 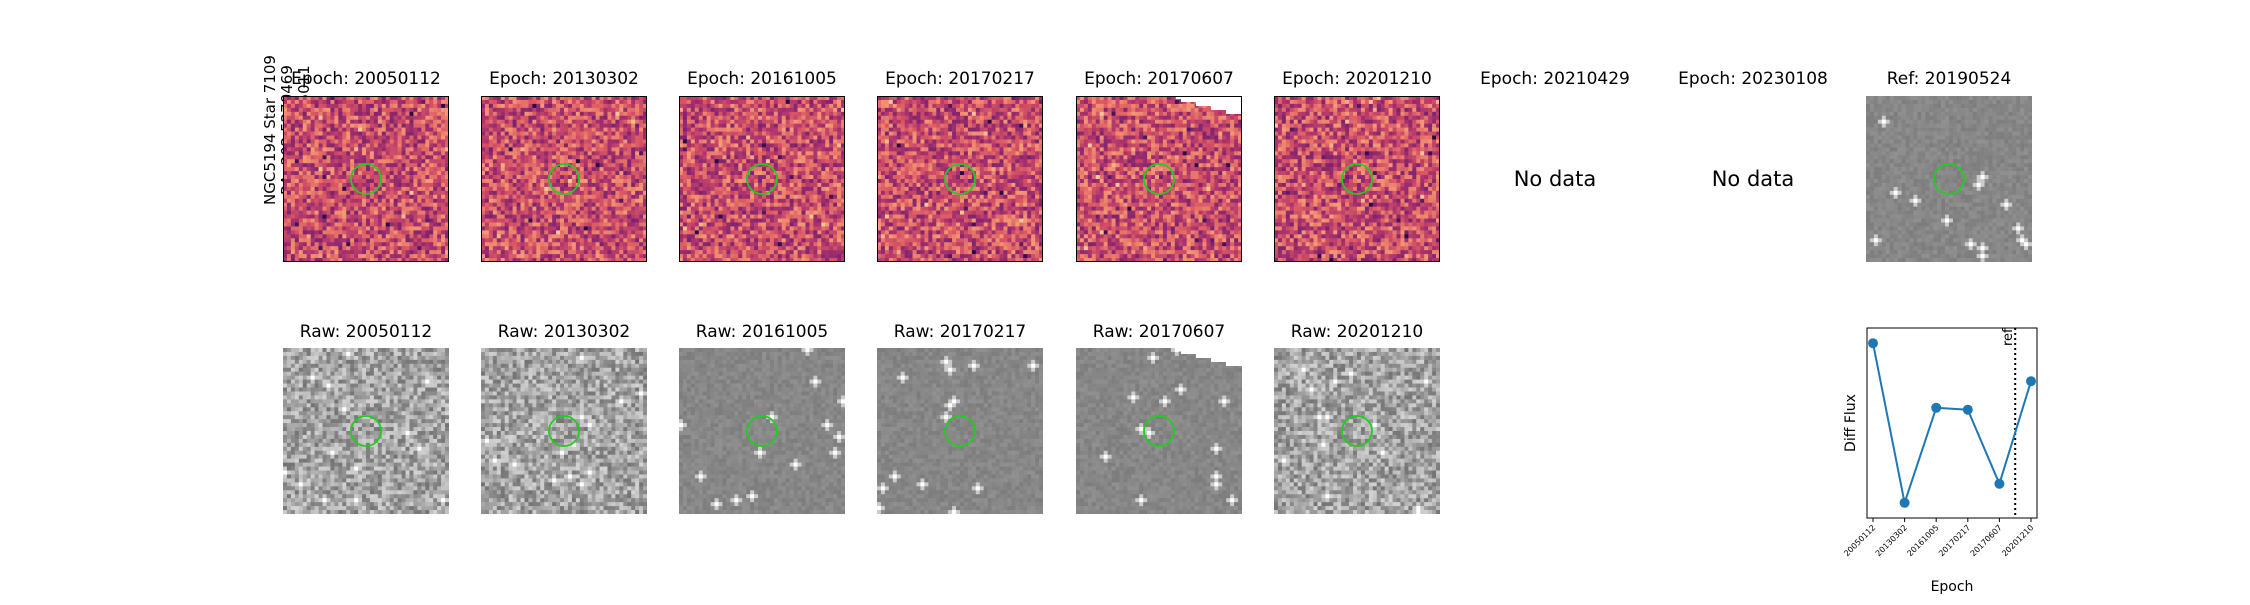 What do you see at coordinates (1851, 423) in the screenshot?
I see `y-axis-label: Diff Flux` at bounding box center [1851, 423].